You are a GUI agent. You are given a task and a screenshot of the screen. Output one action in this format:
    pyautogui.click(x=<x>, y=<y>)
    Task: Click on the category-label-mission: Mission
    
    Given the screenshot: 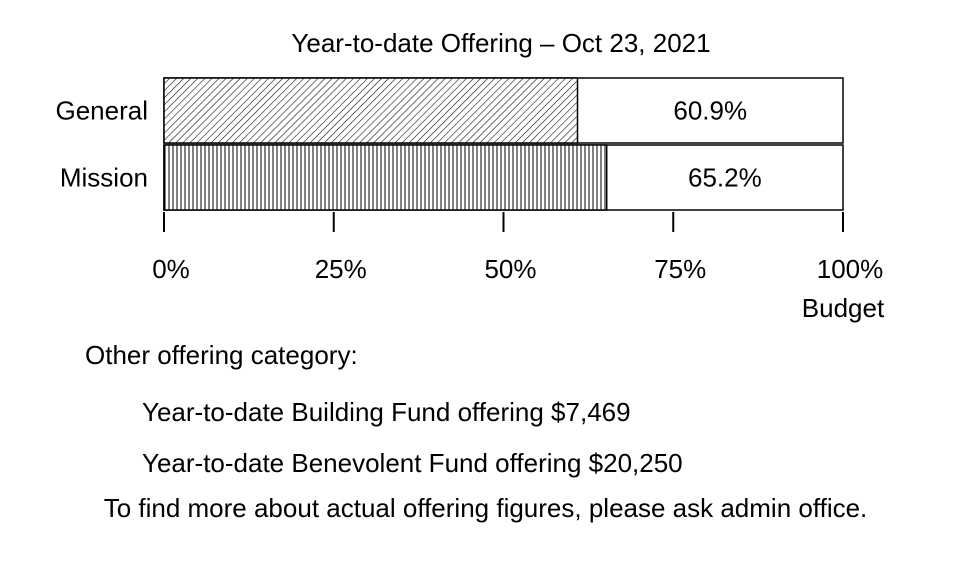 What is the action you would take?
    pyautogui.click(x=104, y=178)
    